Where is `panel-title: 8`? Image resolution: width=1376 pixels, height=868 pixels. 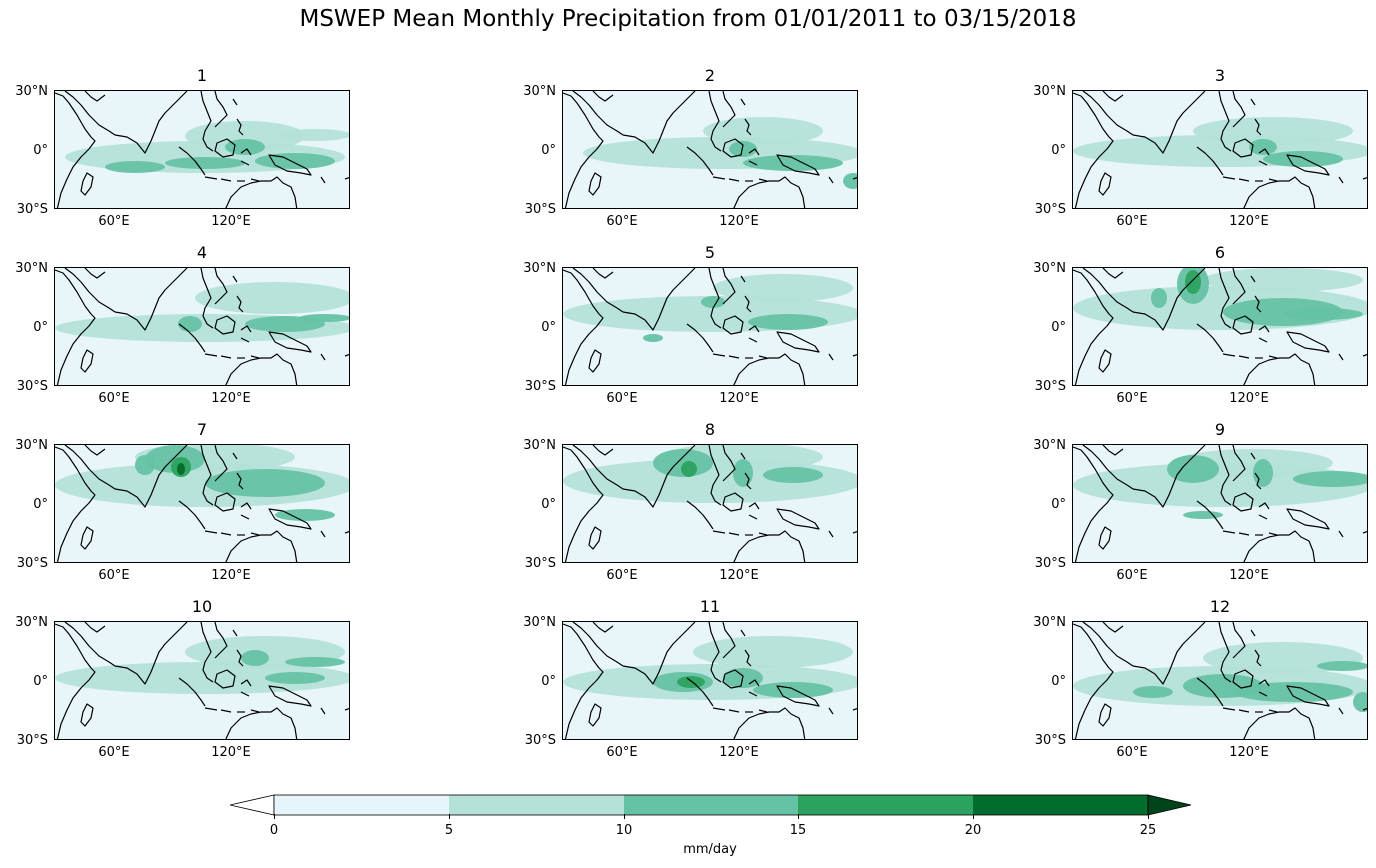 panel-title: 8 is located at coordinates (710, 429).